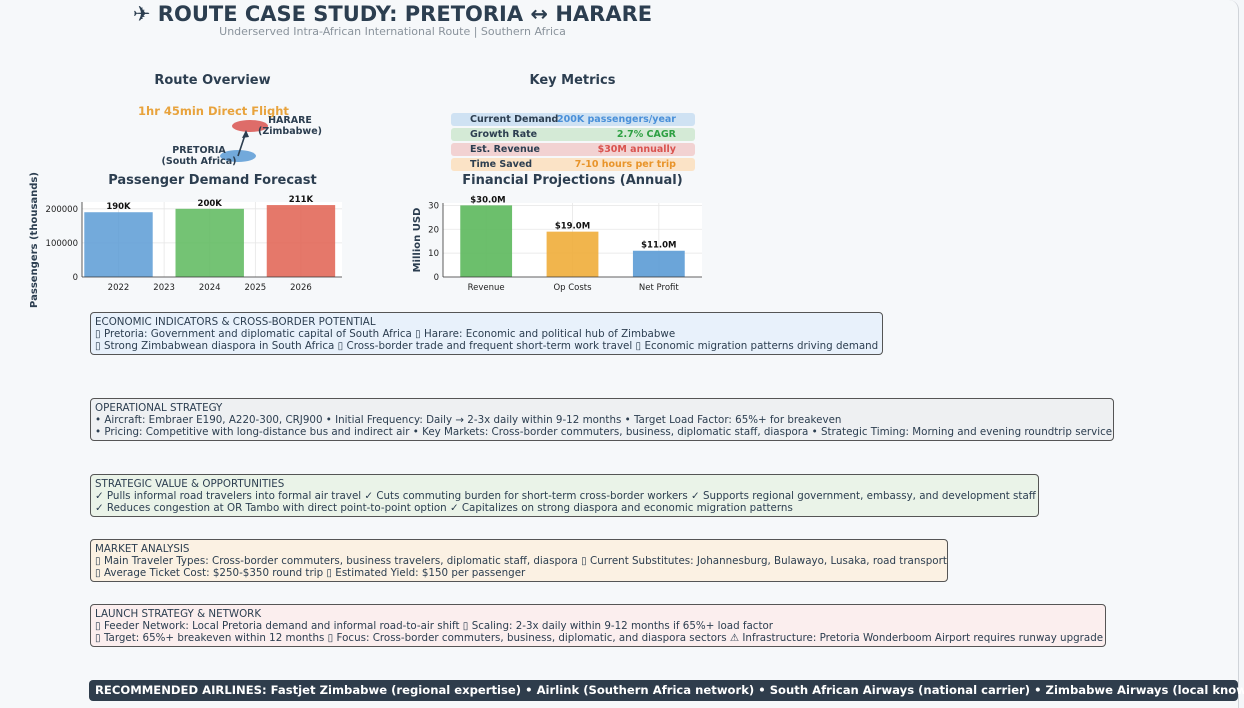 Image resolution: width=1244 pixels, height=708 pixels. What do you see at coordinates (572, 180) in the screenshot?
I see `finance-chart-title: Financial Projections (Annual)` at bounding box center [572, 180].